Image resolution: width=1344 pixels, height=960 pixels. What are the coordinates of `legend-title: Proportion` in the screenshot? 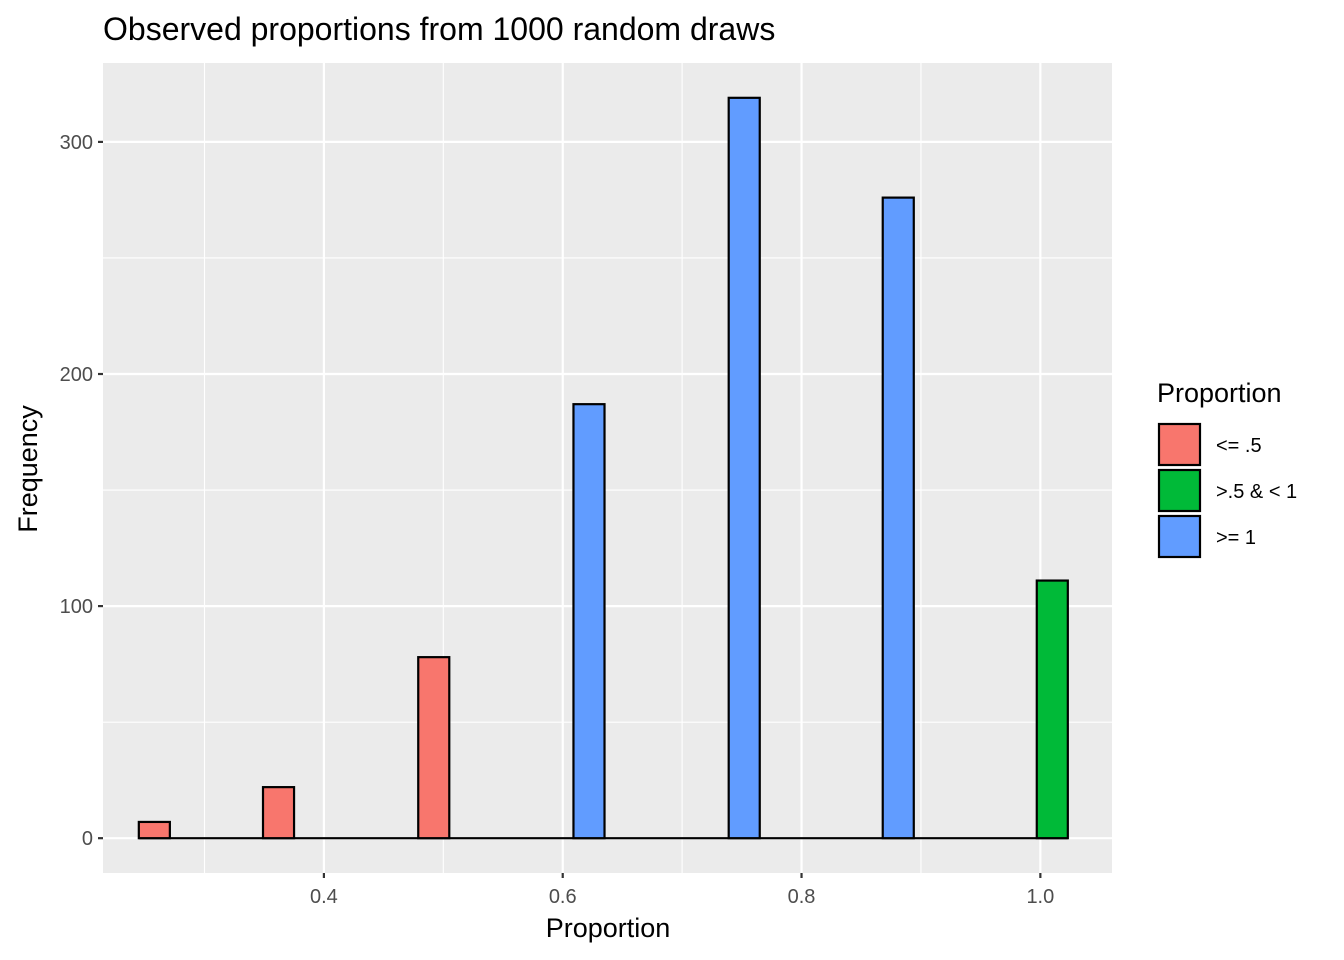 It's located at (1219, 393).